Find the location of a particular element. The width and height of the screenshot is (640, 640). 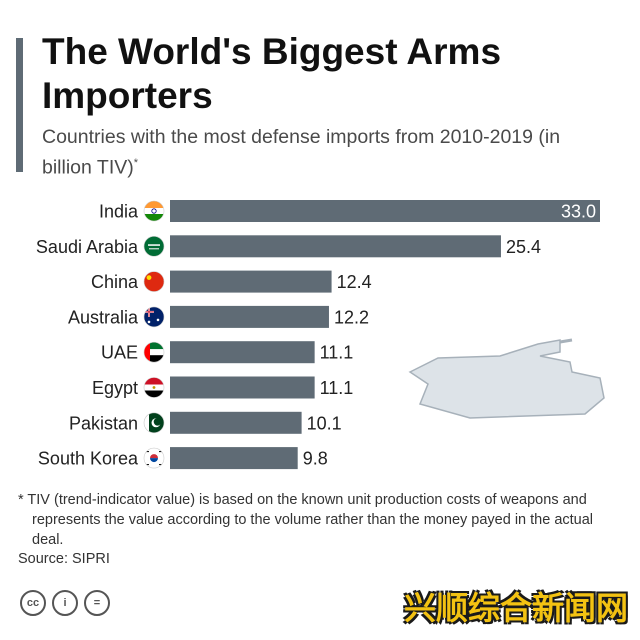

no-derivatives-icon: = is located at coordinates (97, 603).